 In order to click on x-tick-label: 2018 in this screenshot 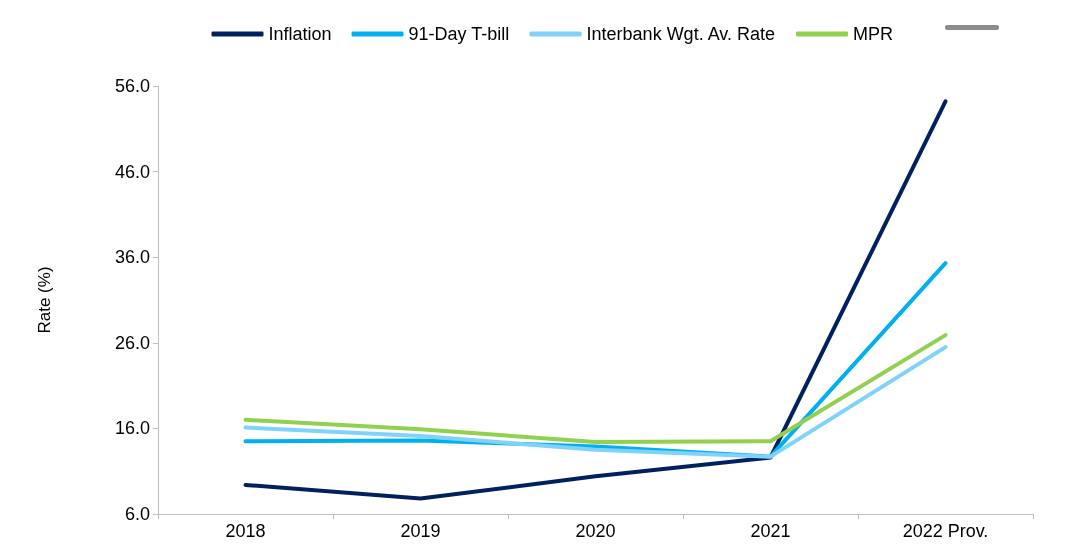, I will do `click(245, 531)`.